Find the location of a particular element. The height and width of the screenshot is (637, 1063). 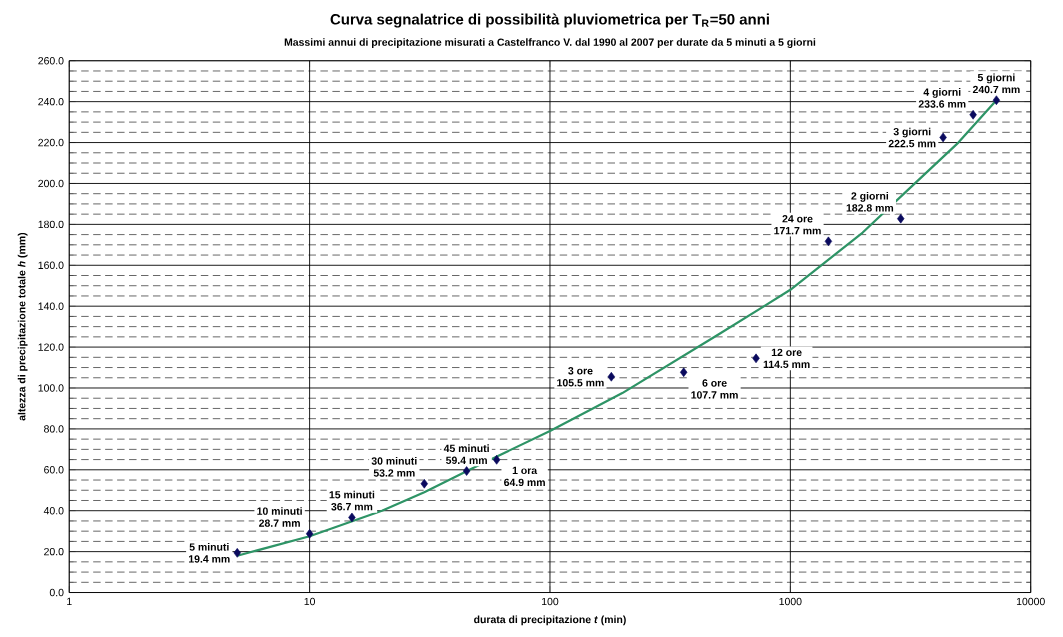

data-label: 240.7 mm is located at coordinates (996, 89).